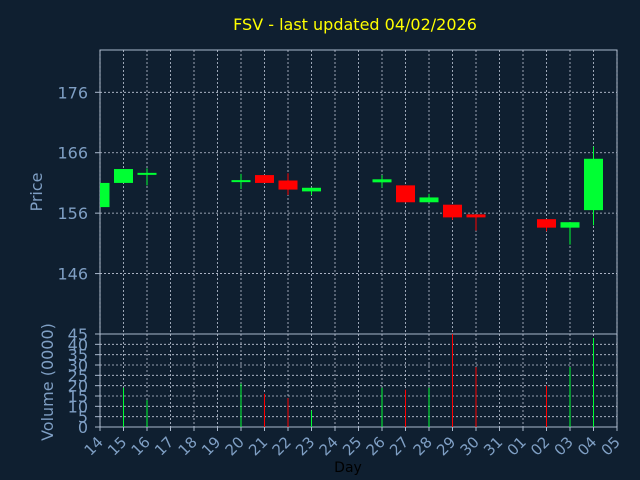 The width and height of the screenshot is (640, 480). I want to click on price-axis-label: Price, so click(36, 191).